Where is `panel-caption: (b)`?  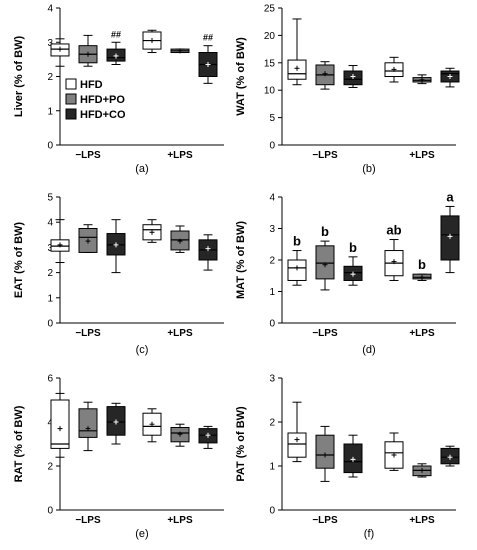 panel-caption: (b) is located at coordinates (368, 169).